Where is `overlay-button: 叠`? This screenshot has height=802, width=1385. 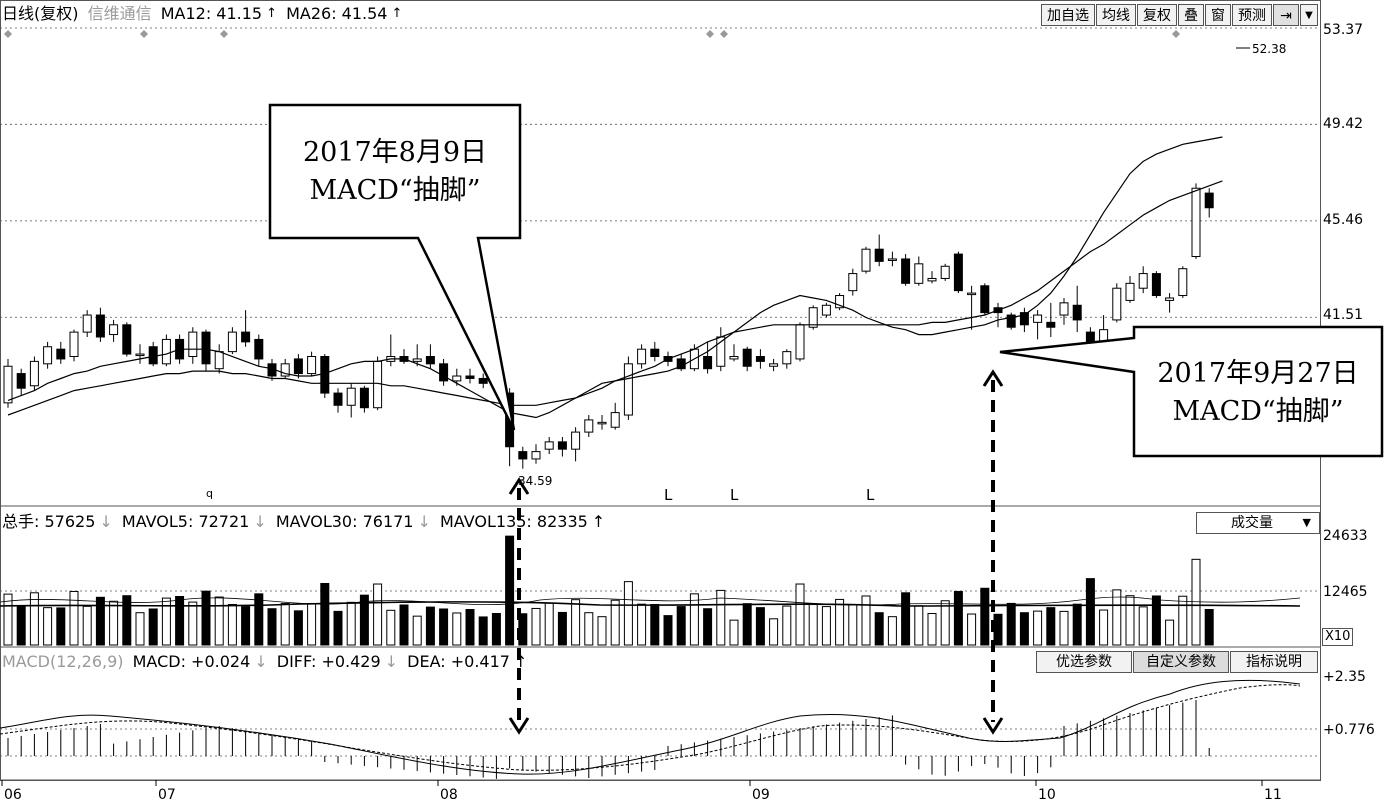
overlay-button: 叠 is located at coordinates (1191, 15).